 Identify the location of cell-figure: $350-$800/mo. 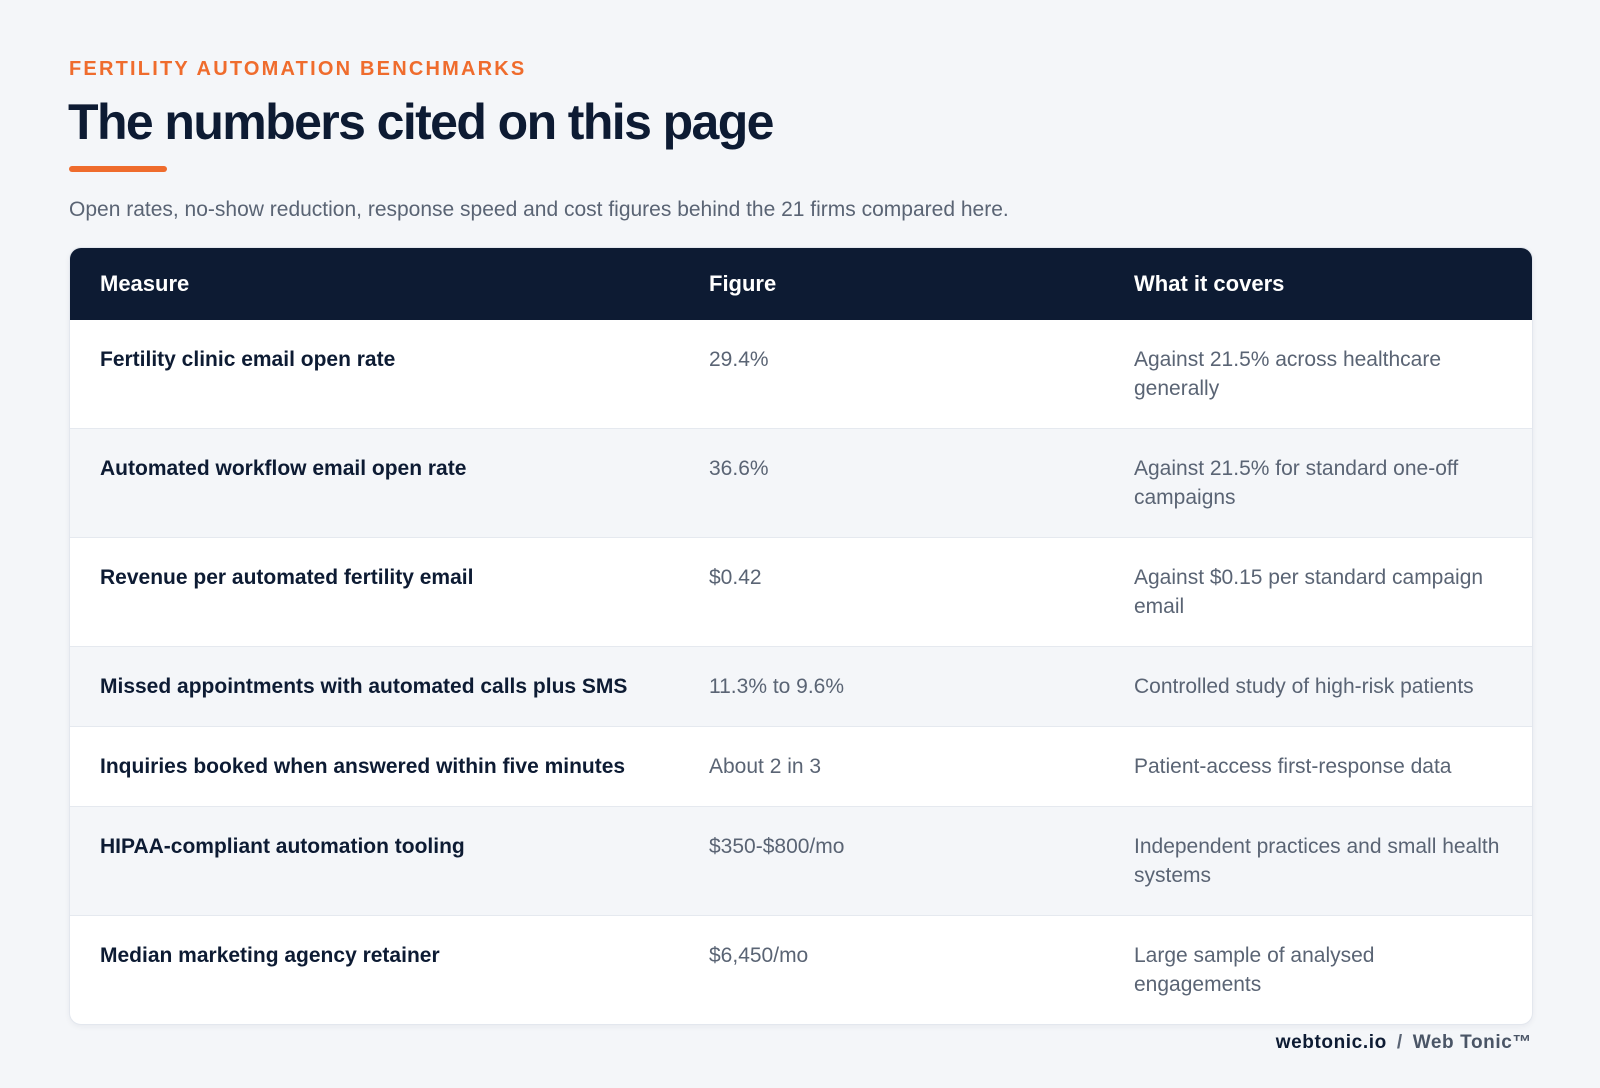
(891, 861).